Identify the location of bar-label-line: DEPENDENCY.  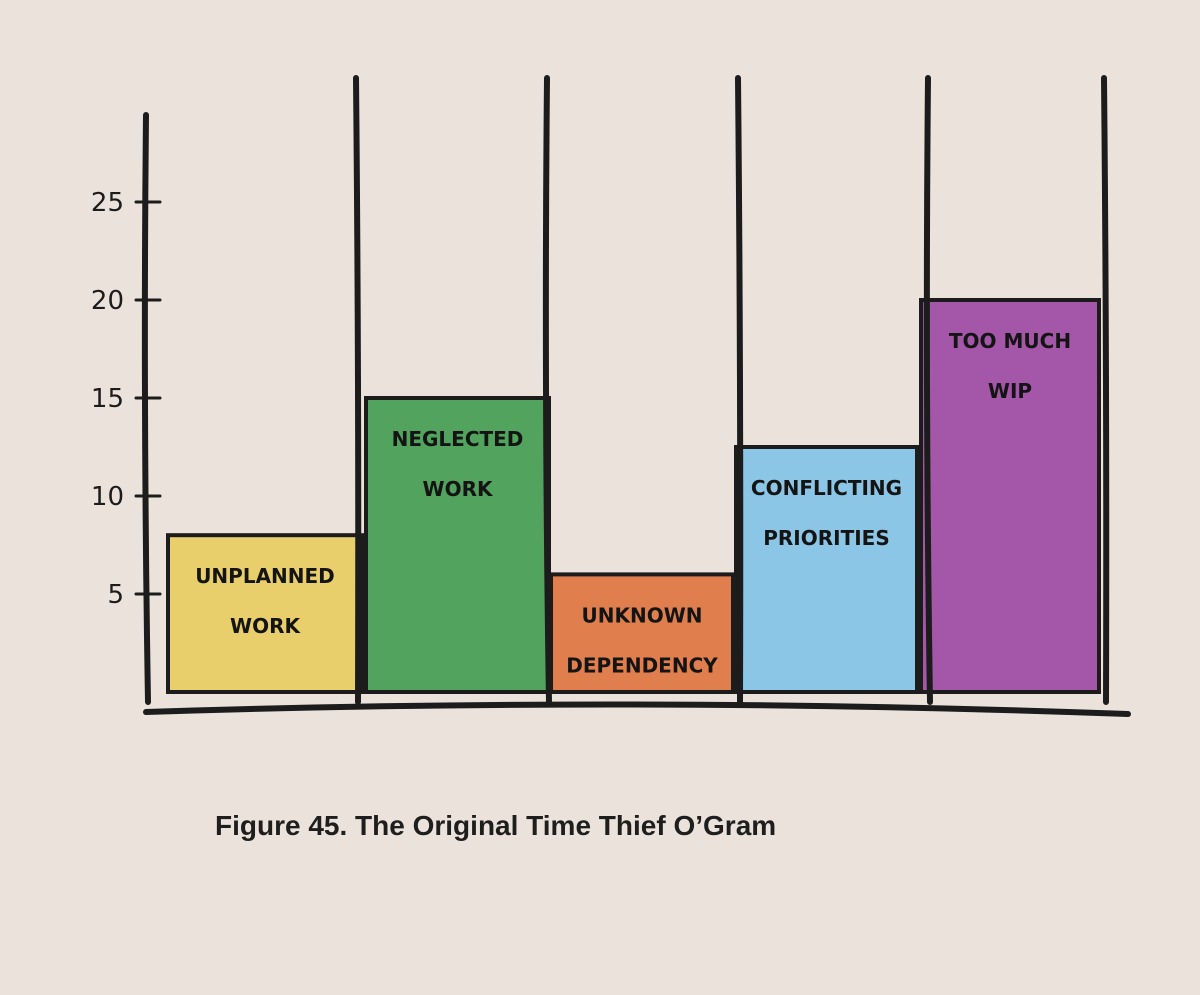
(642, 665).